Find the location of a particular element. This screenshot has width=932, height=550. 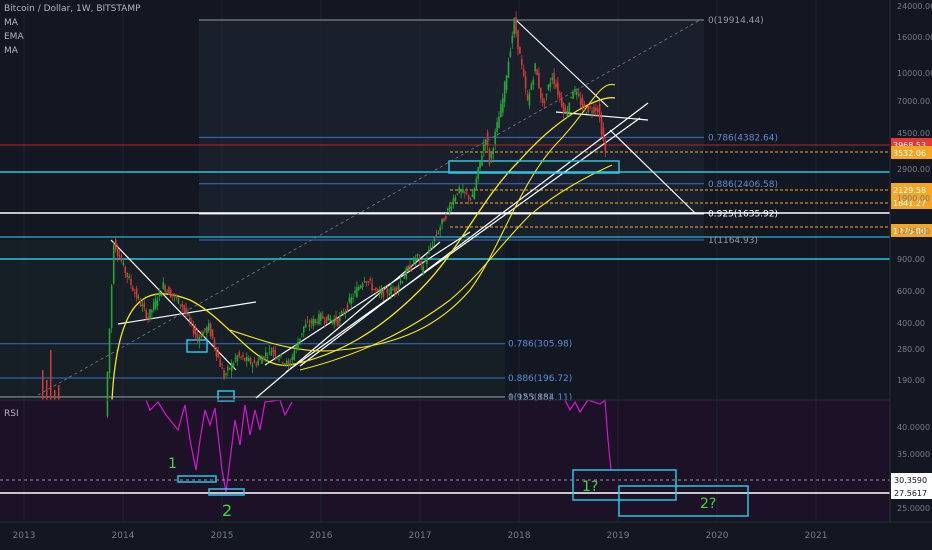

y-tick-label: 1275.00 is located at coordinates (913, 231).